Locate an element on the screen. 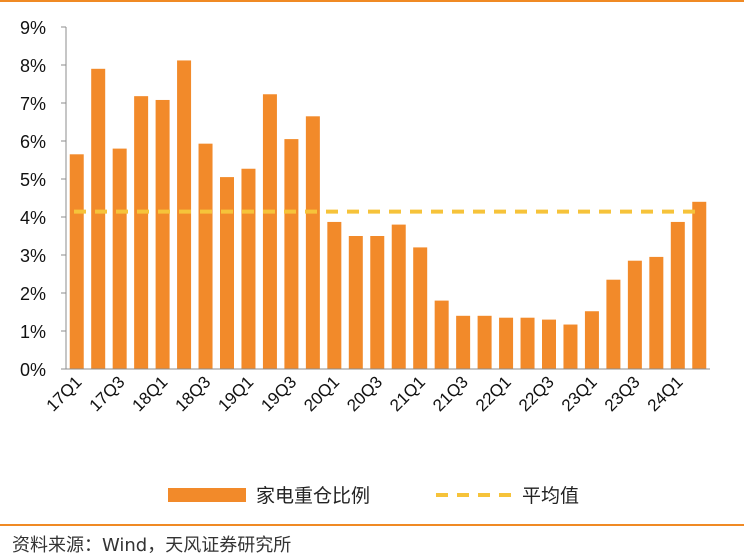 The width and height of the screenshot is (744, 557). x-tick-label: 22Q3 is located at coordinates (536, 393).